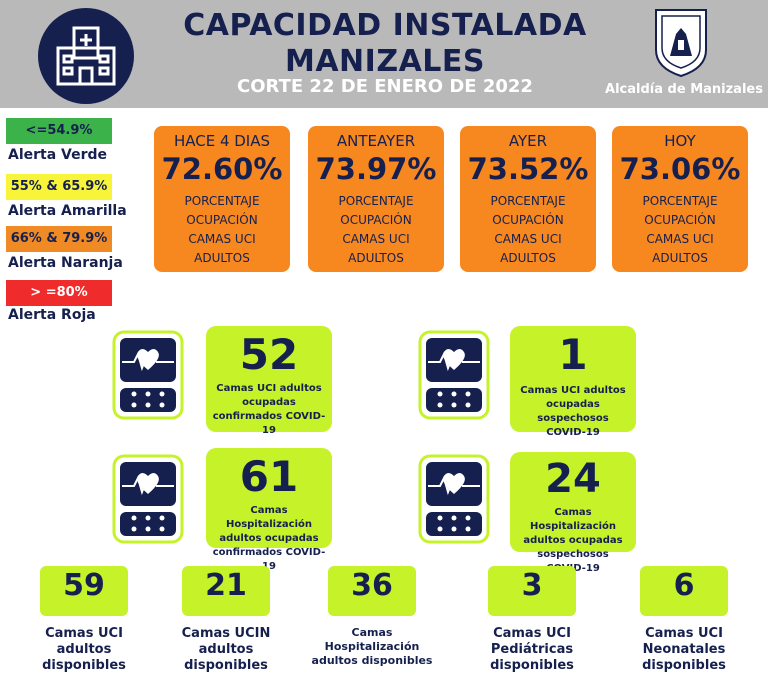  I want to click on available-value: 6, so click(684, 585).